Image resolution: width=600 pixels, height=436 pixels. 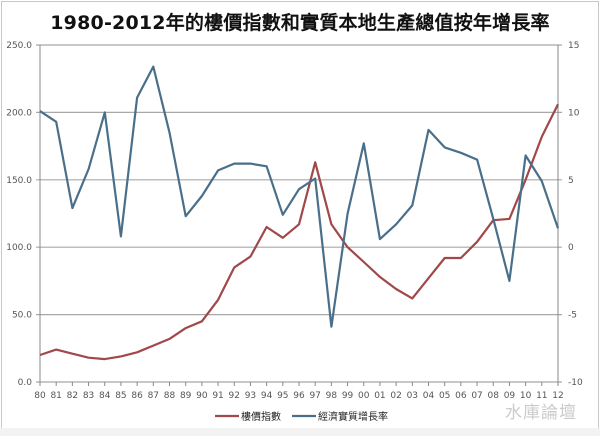 I want to click on right-axis-tick-label: 0, so click(x=571, y=248).